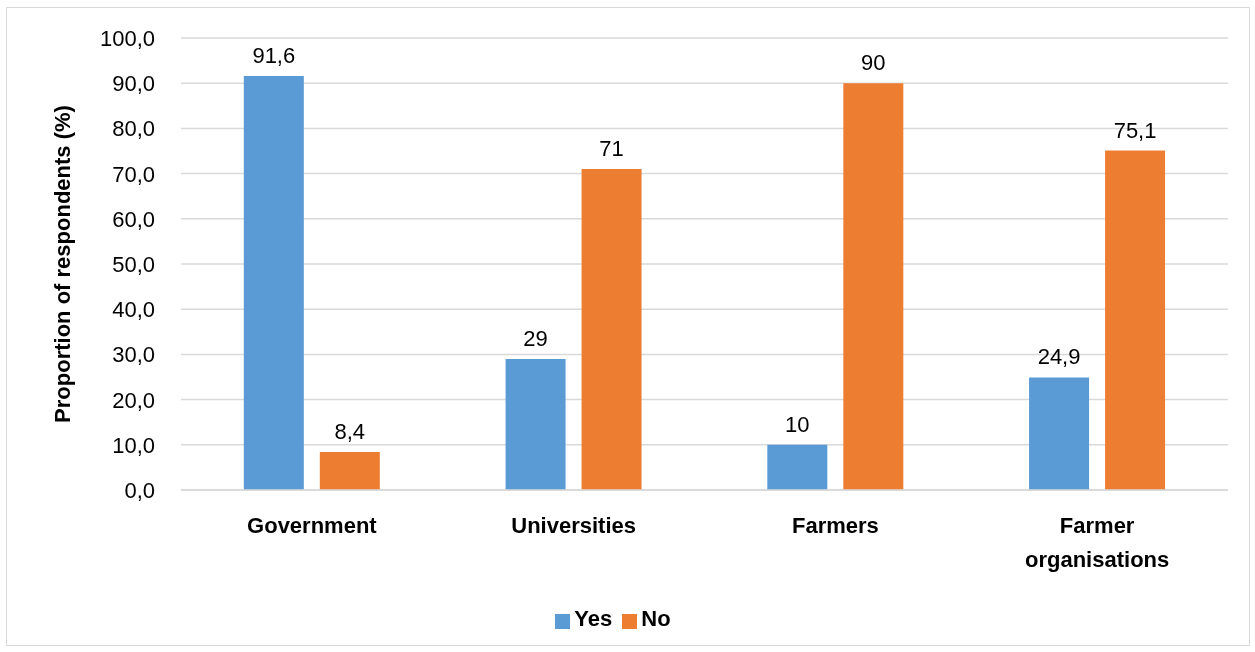 The width and height of the screenshot is (1255, 652). What do you see at coordinates (1059, 357) in the screenshot?
I see `data-label: 24,9` at bounding box center [1059, 357].